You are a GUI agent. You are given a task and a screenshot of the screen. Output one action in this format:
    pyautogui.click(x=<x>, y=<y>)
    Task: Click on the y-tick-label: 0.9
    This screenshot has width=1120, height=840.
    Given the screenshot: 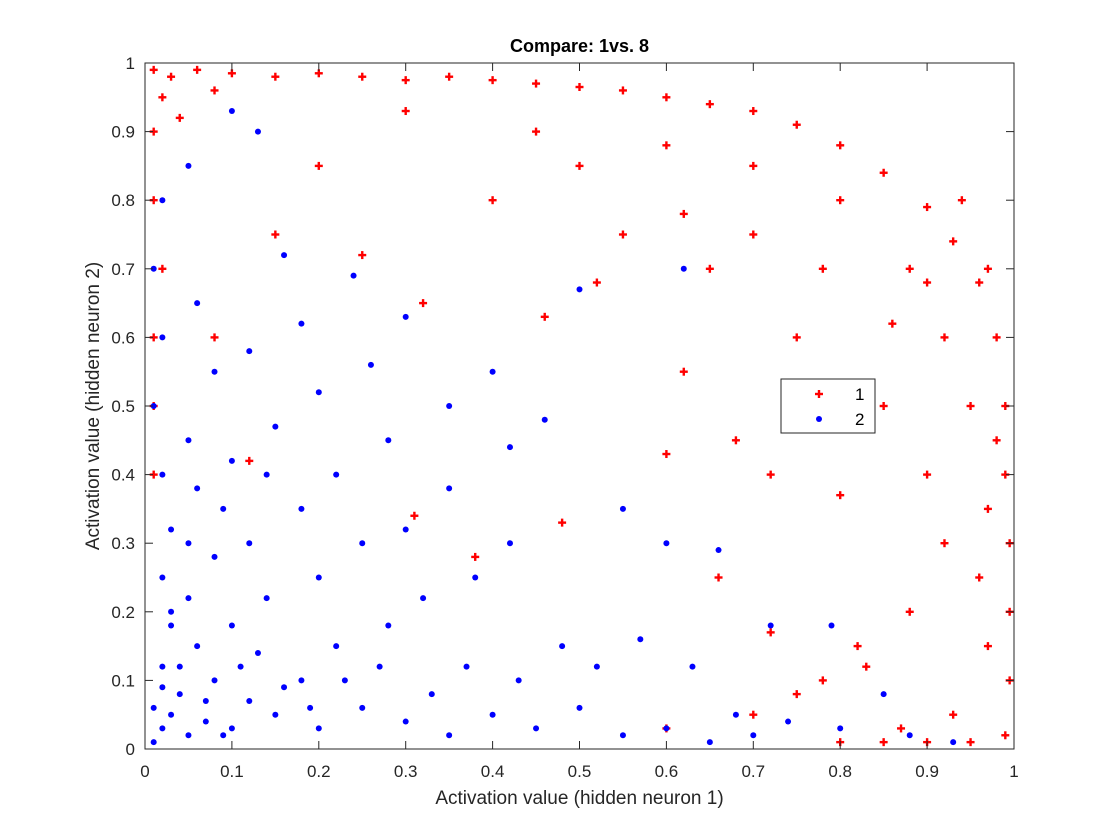 What is the action you would take?
    pyautogui.click(x=123, y=132)
    